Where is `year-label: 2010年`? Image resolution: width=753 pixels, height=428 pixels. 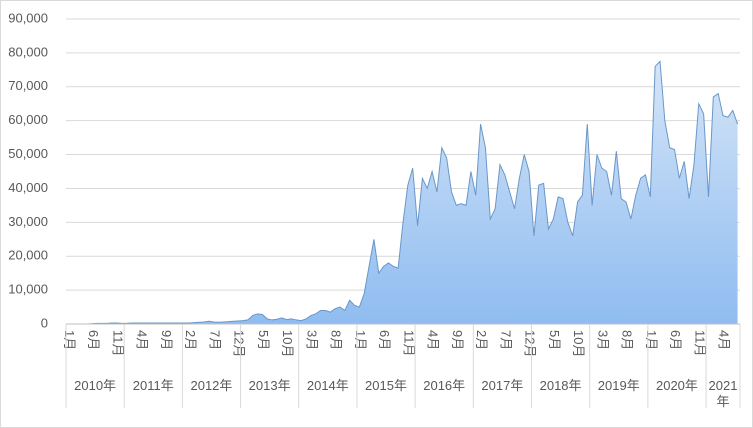
year-label: 2010年 is located at coordinates (95, 385).